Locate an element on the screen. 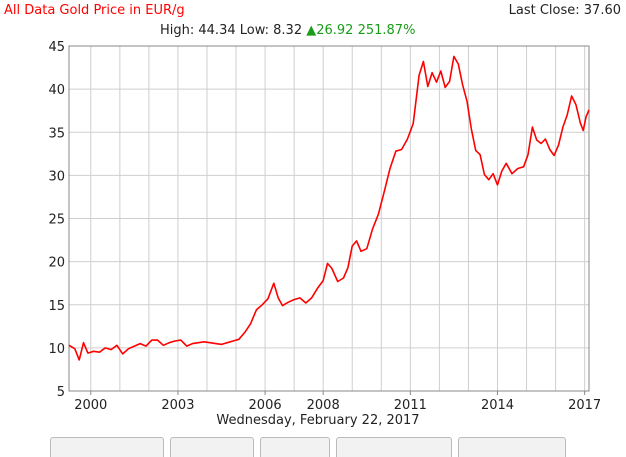 The image size is (626, 457). y-tick-label: 25 is located at coordinates (56, 220).